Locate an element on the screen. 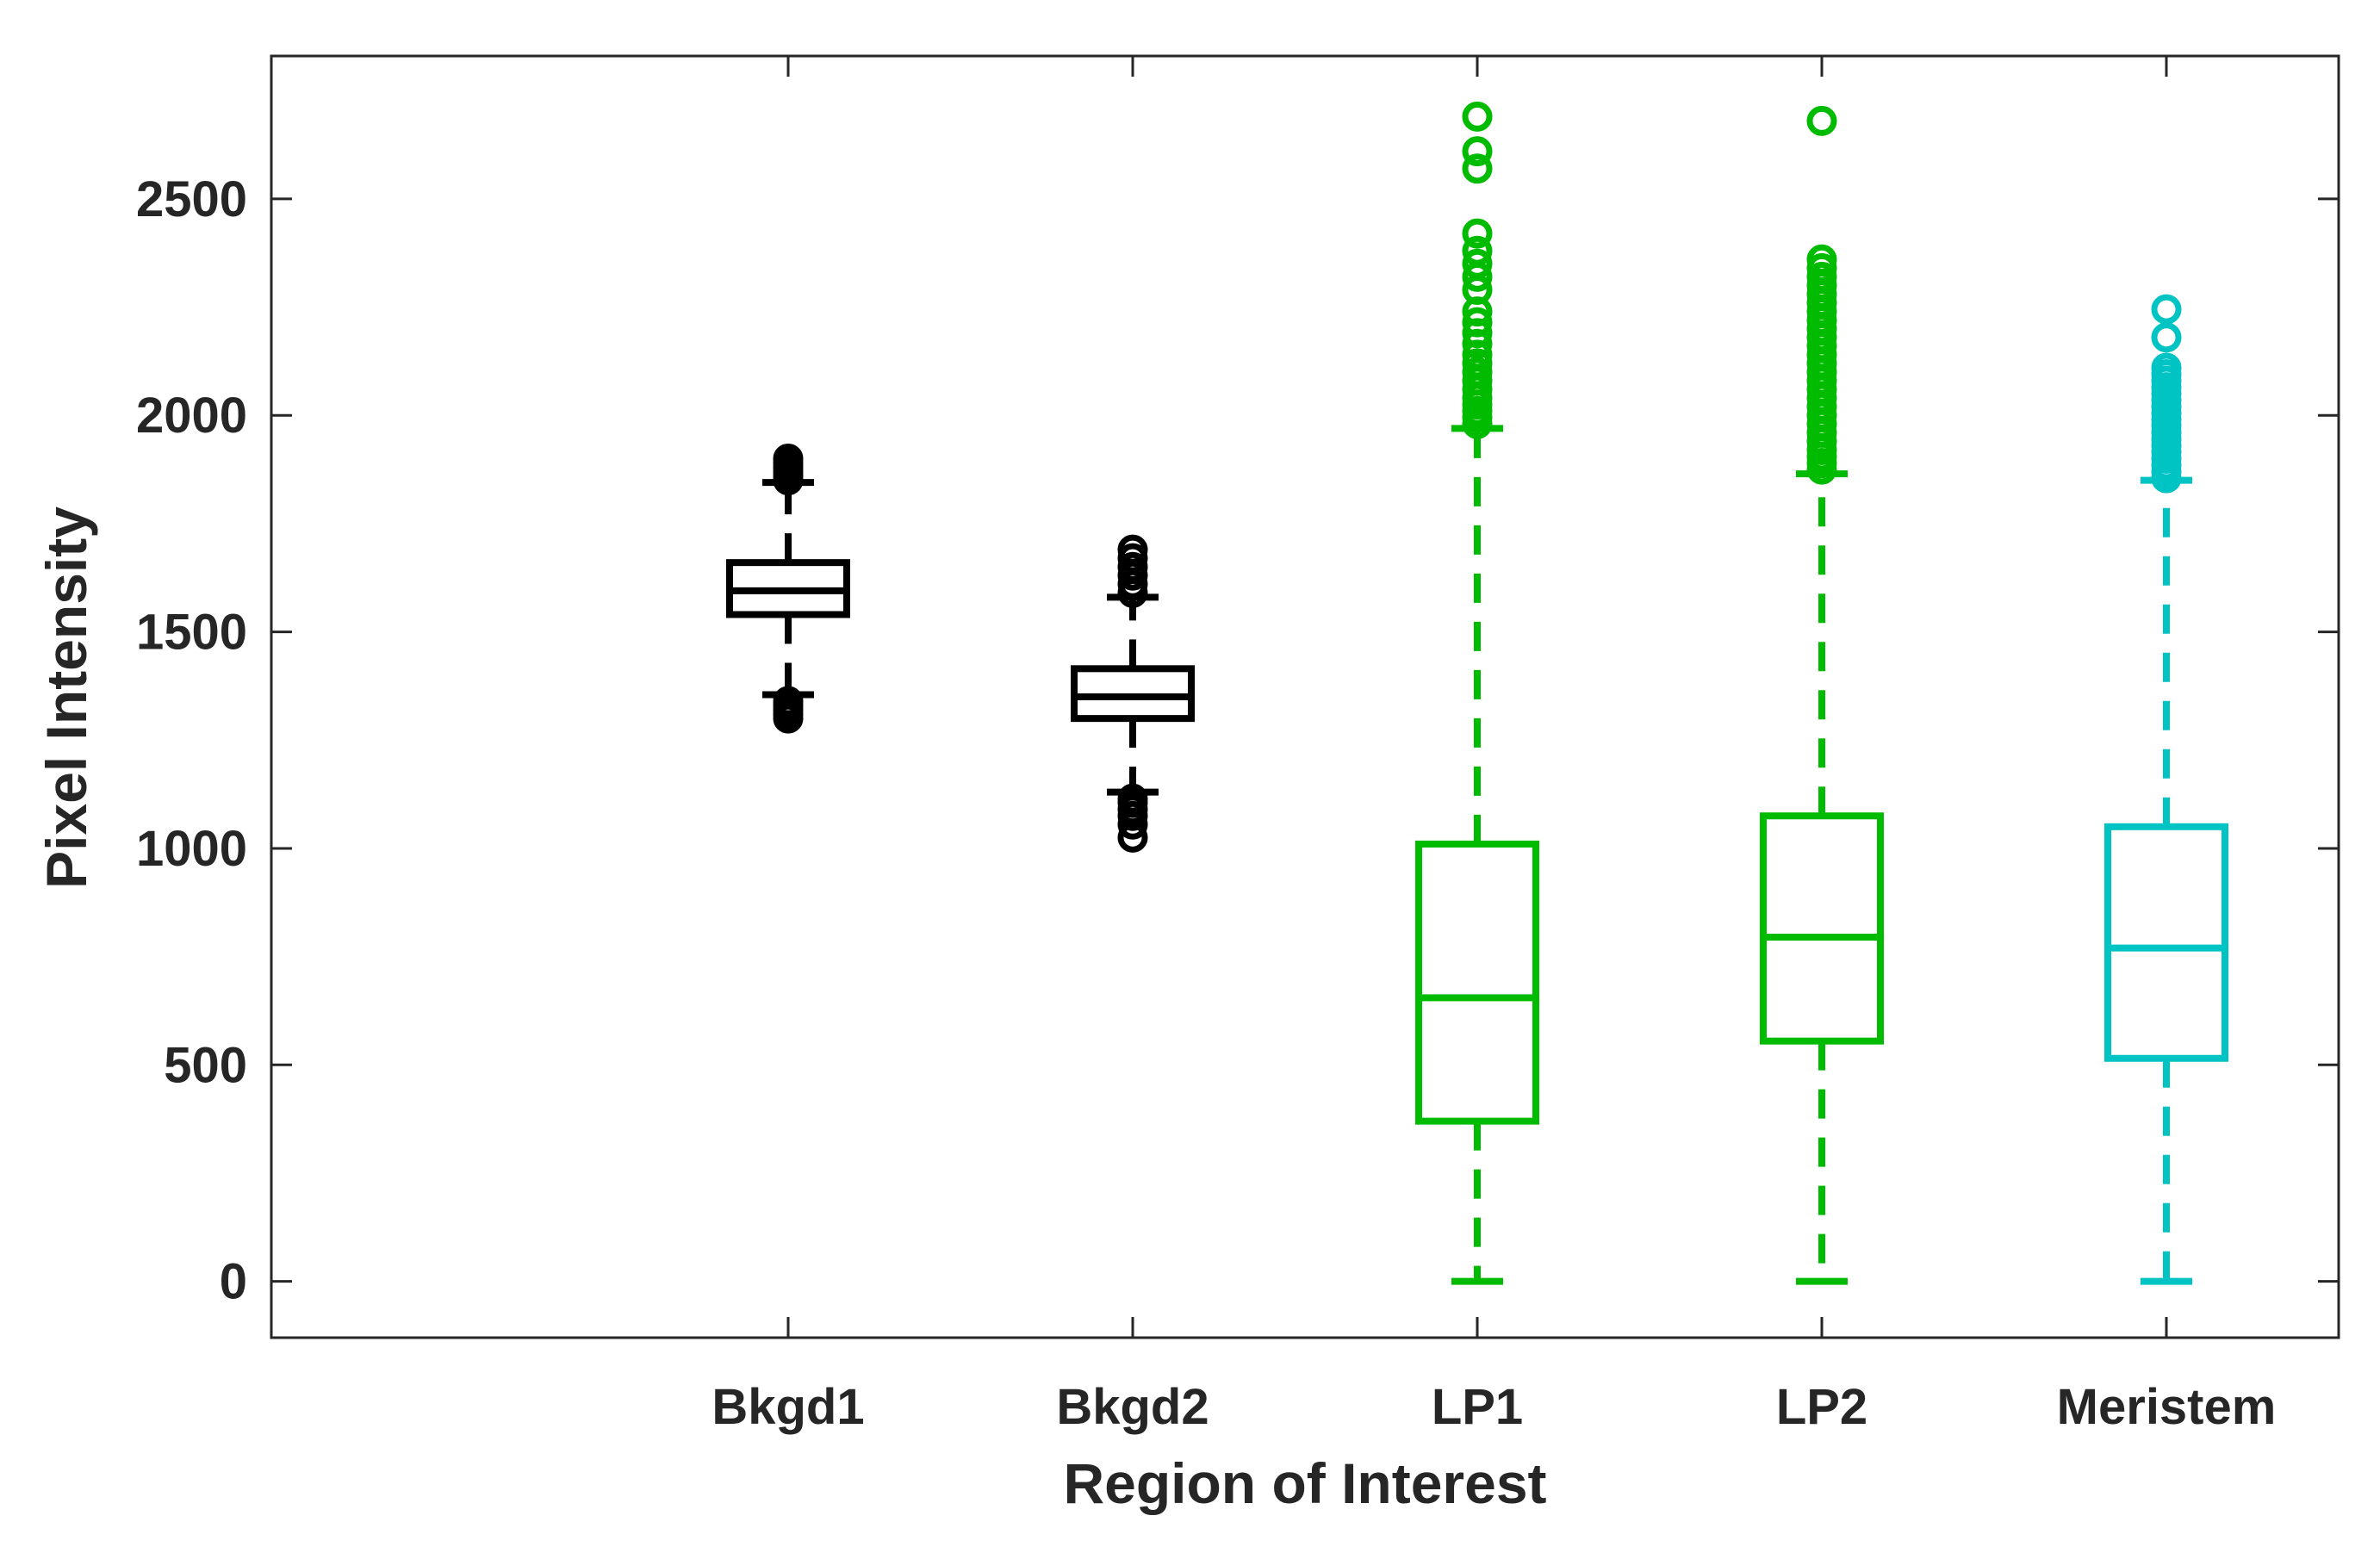  x-axis-title: Region of Interest is located at coordinates (1305, 1483).